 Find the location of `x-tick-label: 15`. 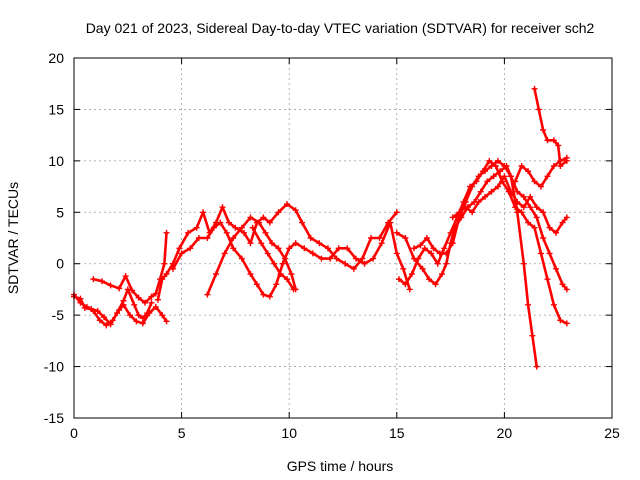

x-tick-label: 15 is located at coordinates (397, 433).